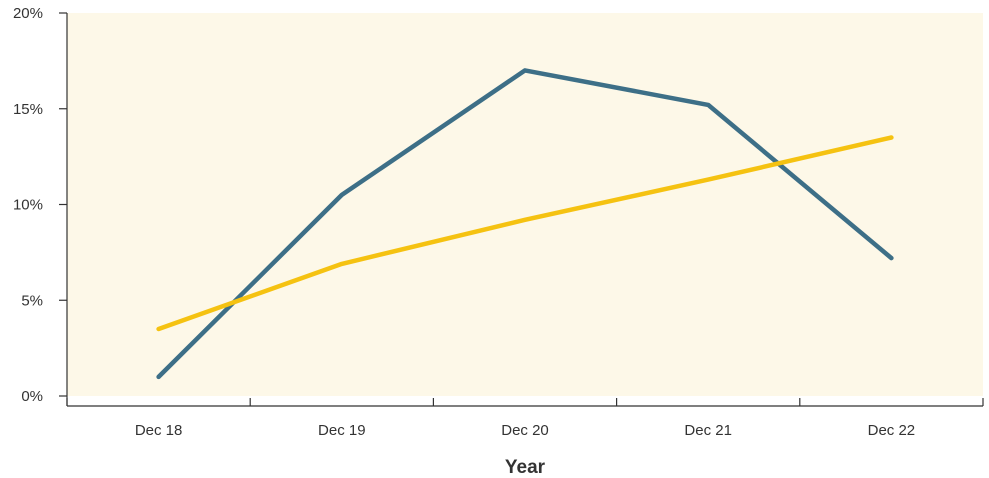  What do you see at coordinates (28, 109) in the screenshot?
I see `y-tick-label: 15%` at bounding box center [28, 109].